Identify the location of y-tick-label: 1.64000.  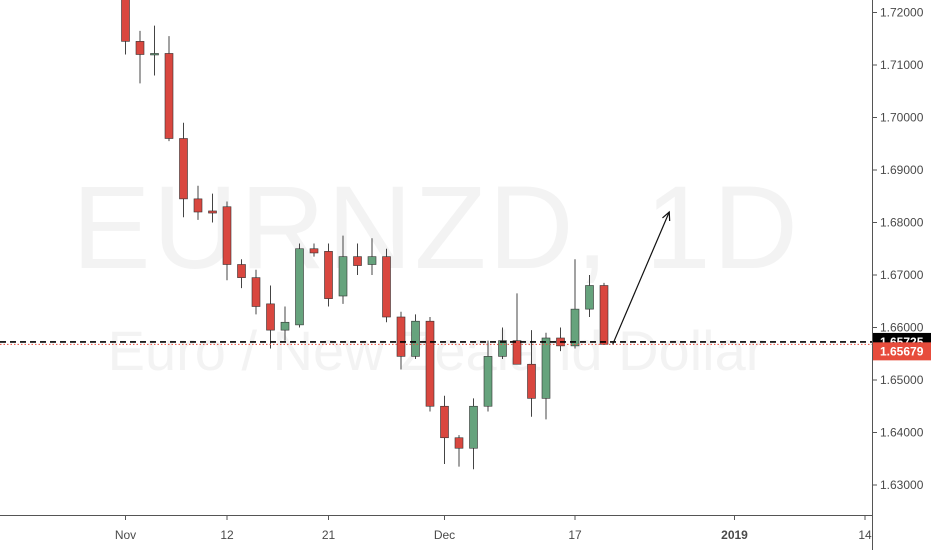
(902, 433).